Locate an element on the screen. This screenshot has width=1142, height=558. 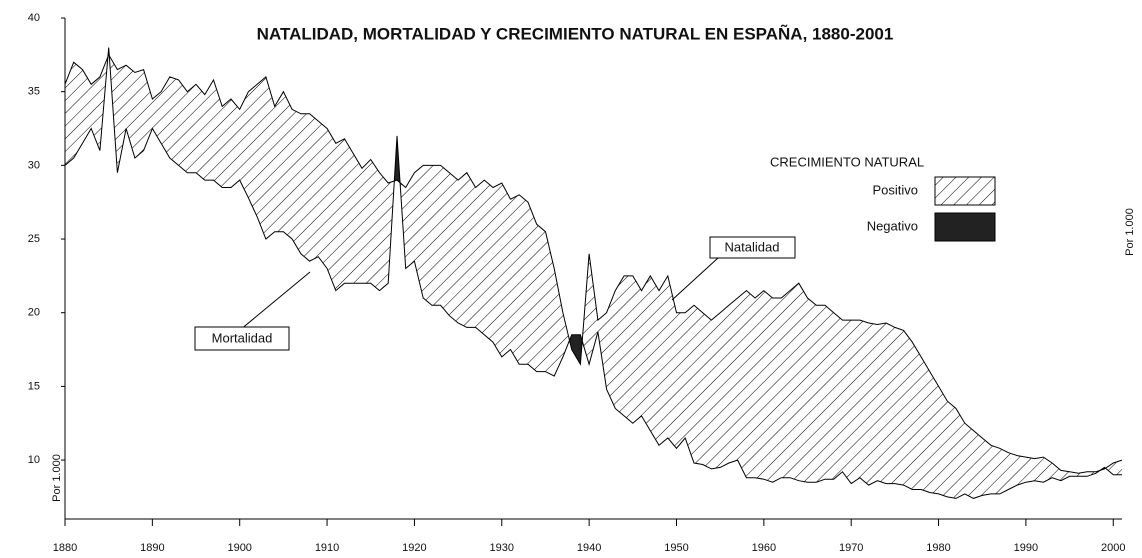
x-tick-label: 1940 is located at coordinates (589, 548).